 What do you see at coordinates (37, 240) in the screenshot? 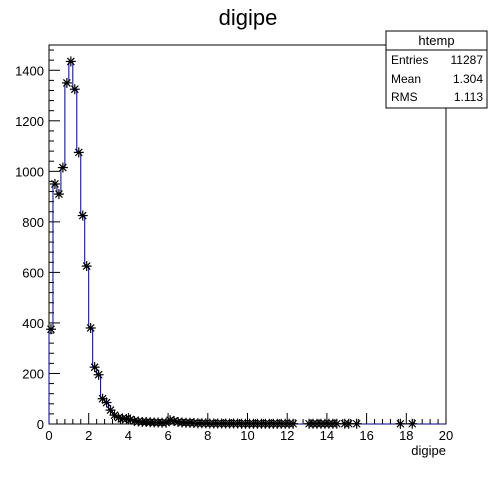
I see `y-axis: 0 200 400 600 800 1000 1200 1400` at bounding box center [37, 240].